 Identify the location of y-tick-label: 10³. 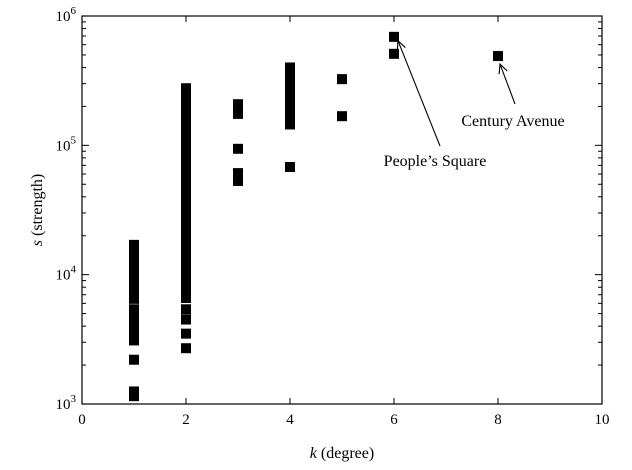
(66, 403).